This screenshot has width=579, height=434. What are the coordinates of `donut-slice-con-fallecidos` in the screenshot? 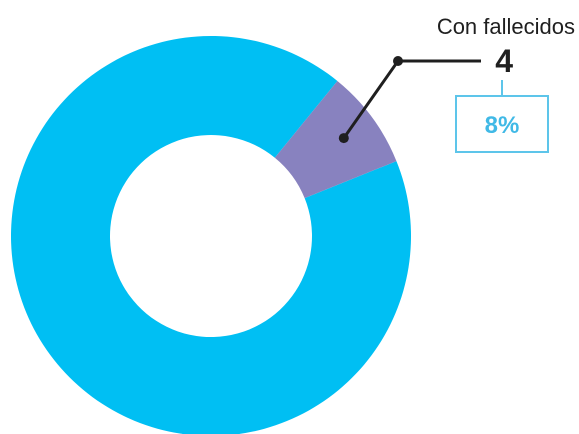 It's located at (335, 140).